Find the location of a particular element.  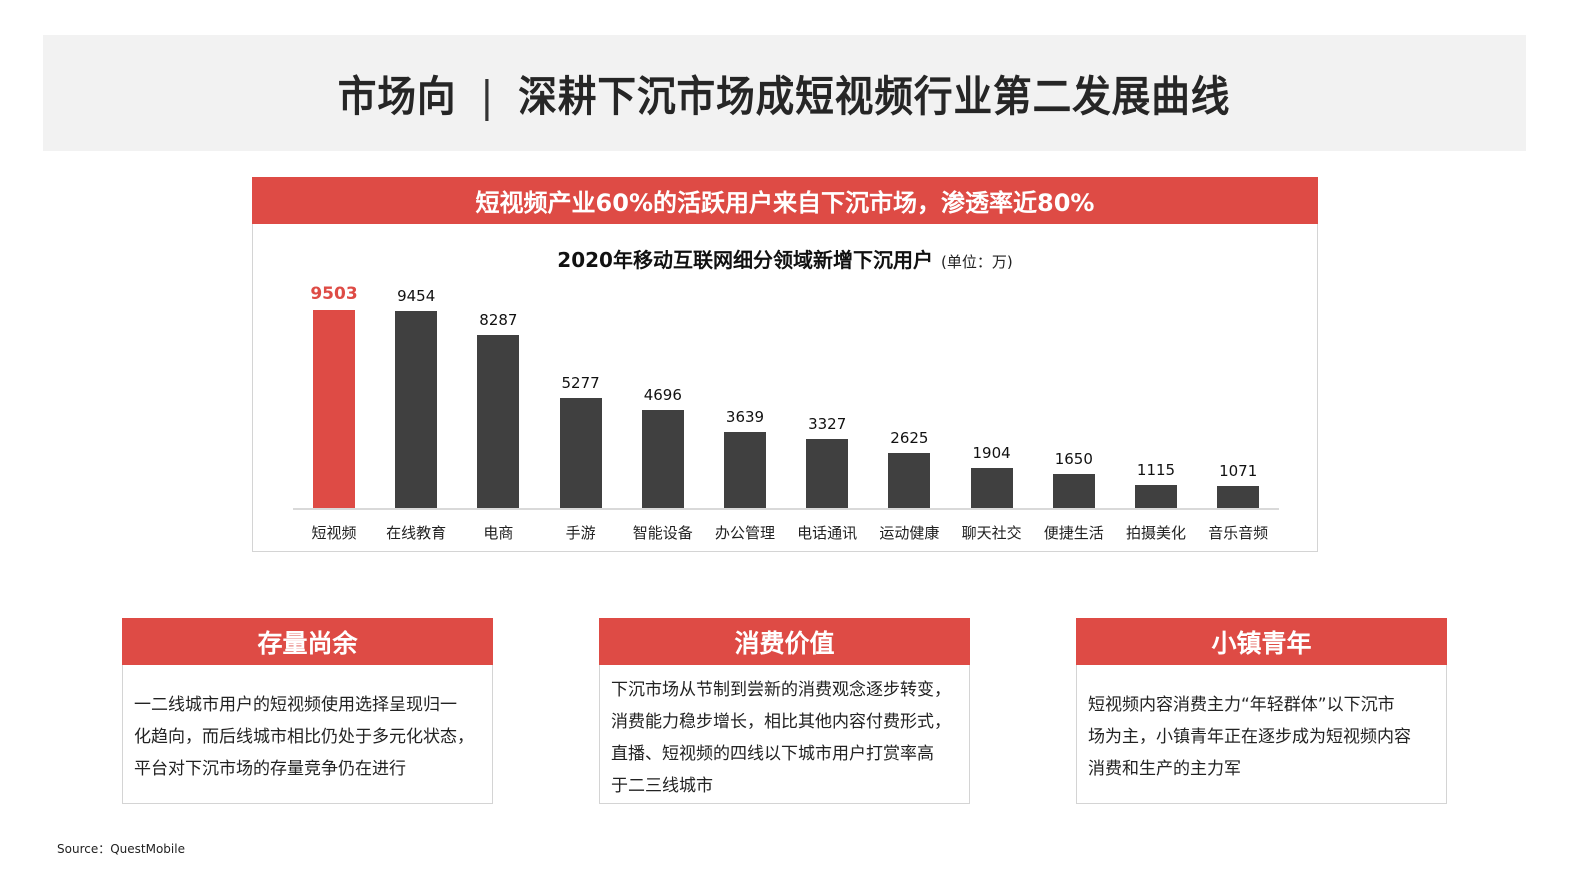

bar-group: 9454 is located at coordinates (416, 397).